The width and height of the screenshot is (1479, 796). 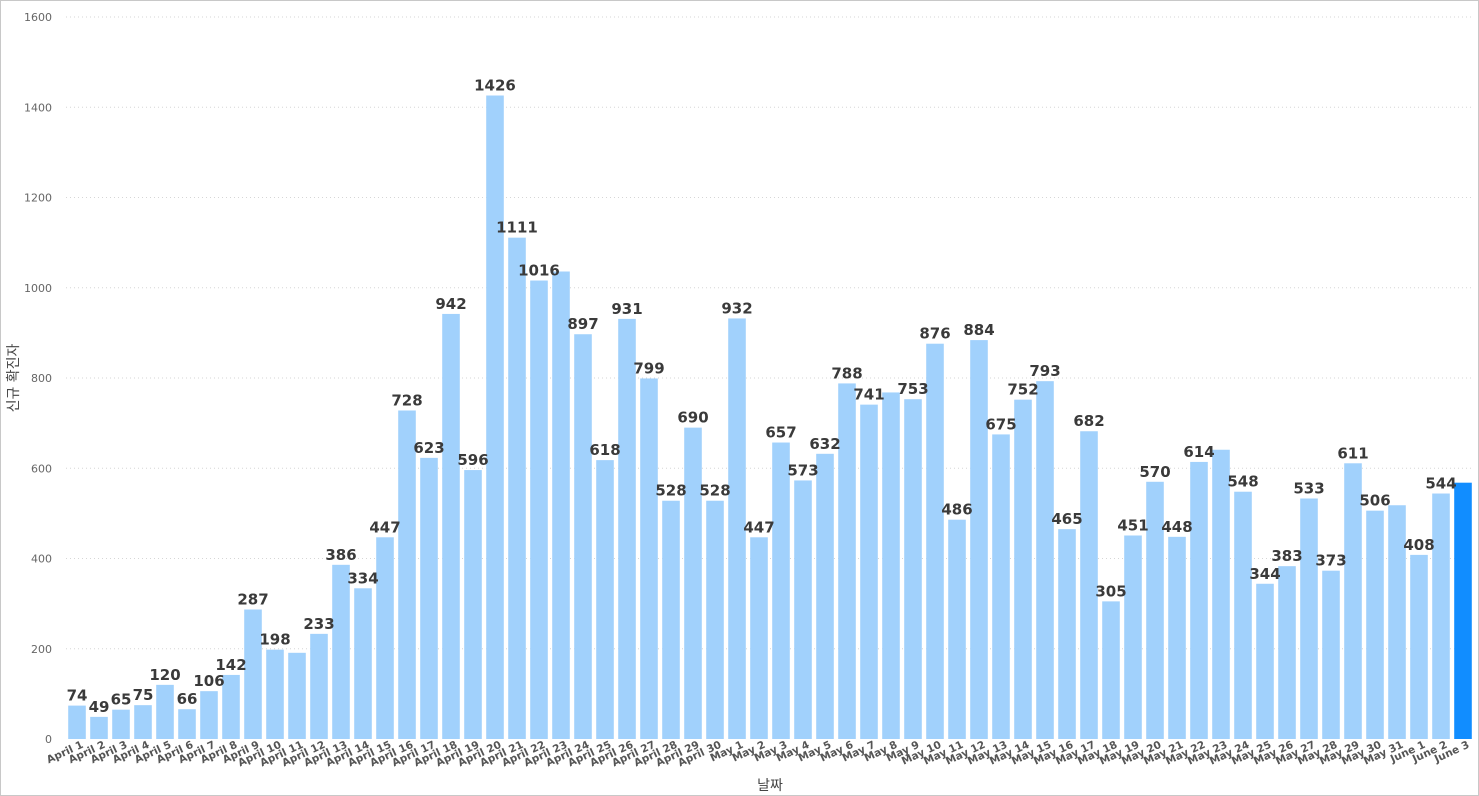 I want to click on data-label: 623, so click(x=428, y=448).